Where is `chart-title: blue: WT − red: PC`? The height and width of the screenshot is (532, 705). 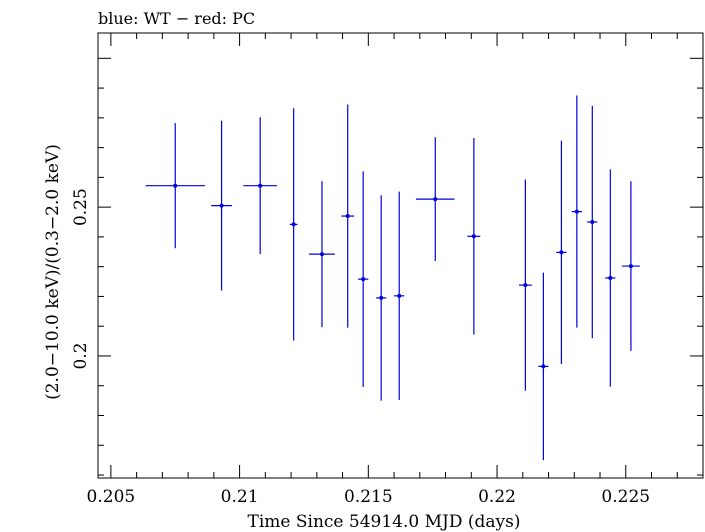
chart-title: blue: WT − red: PC is located at coordinates (176, 18).